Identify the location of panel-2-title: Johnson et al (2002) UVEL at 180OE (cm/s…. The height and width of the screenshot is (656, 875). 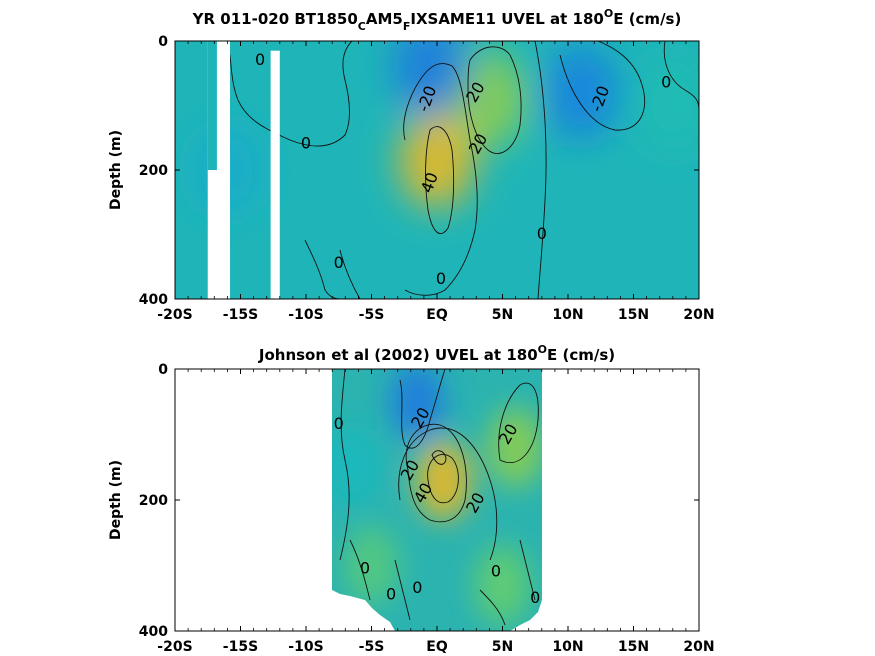
(436, 353).